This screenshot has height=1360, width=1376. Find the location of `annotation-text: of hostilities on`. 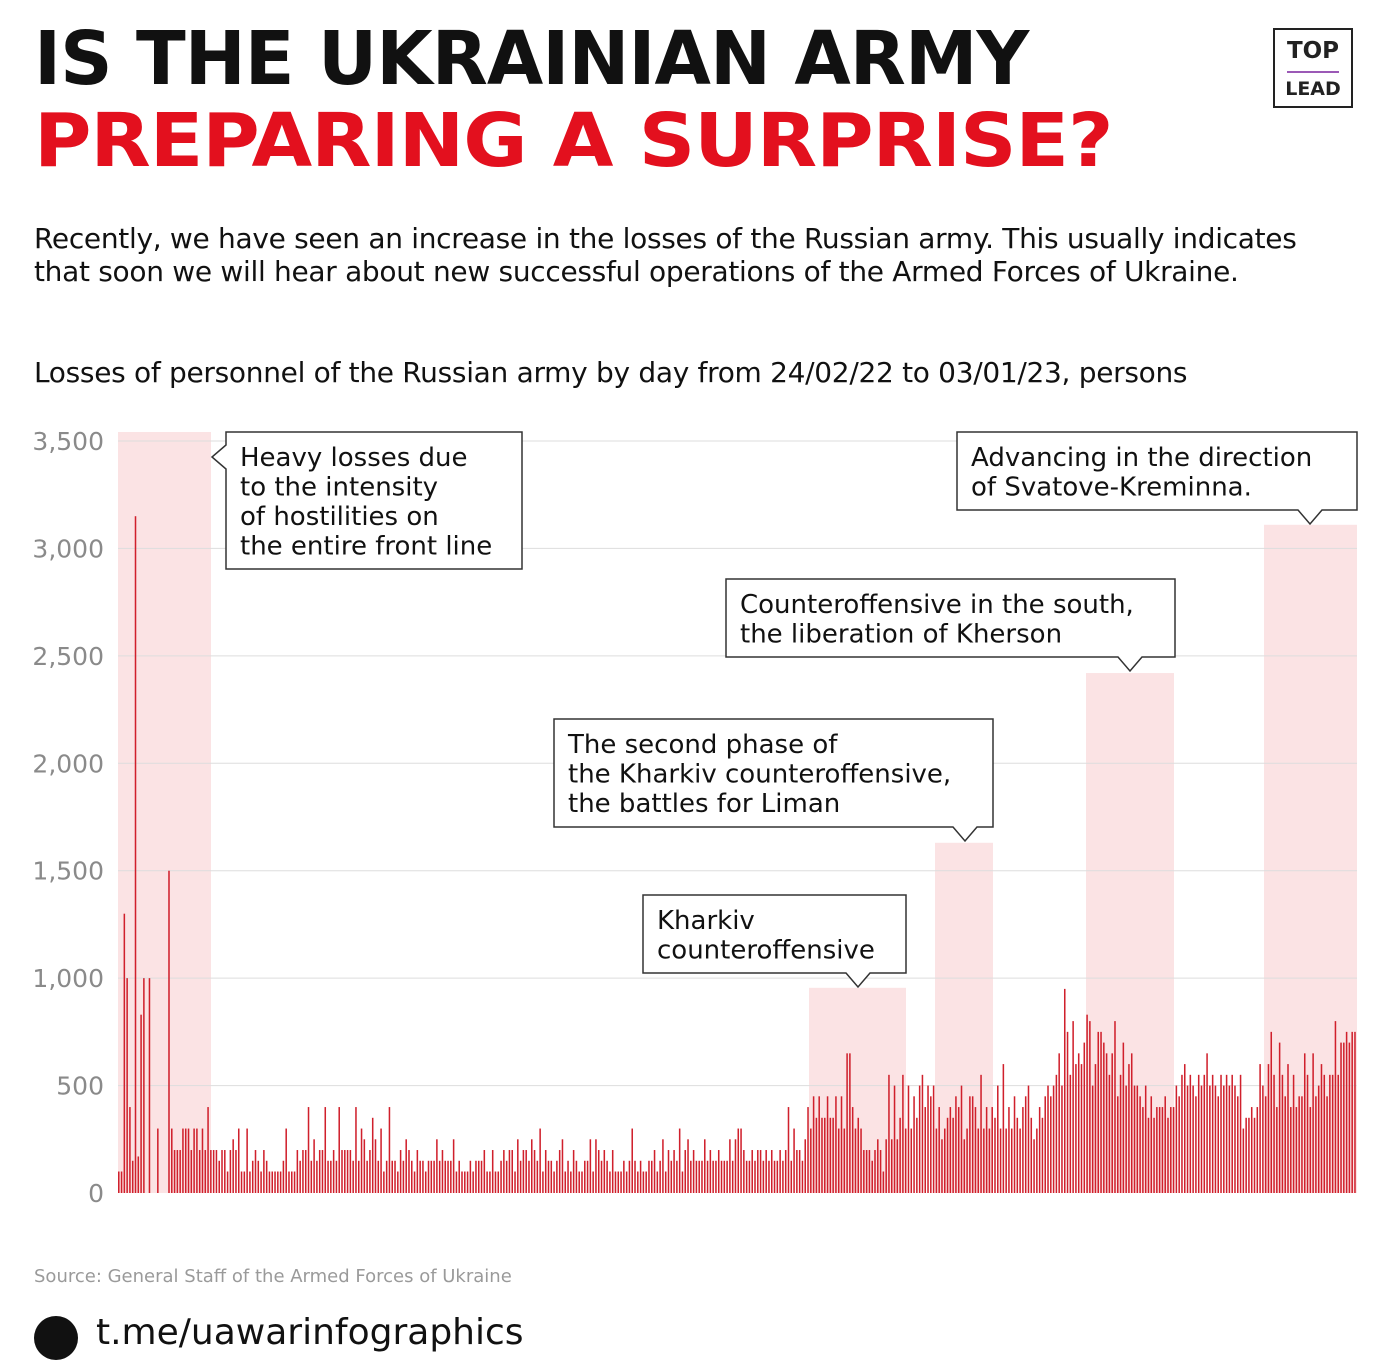

annotation-text: of hostilities on is located at coordinates (339, 517).